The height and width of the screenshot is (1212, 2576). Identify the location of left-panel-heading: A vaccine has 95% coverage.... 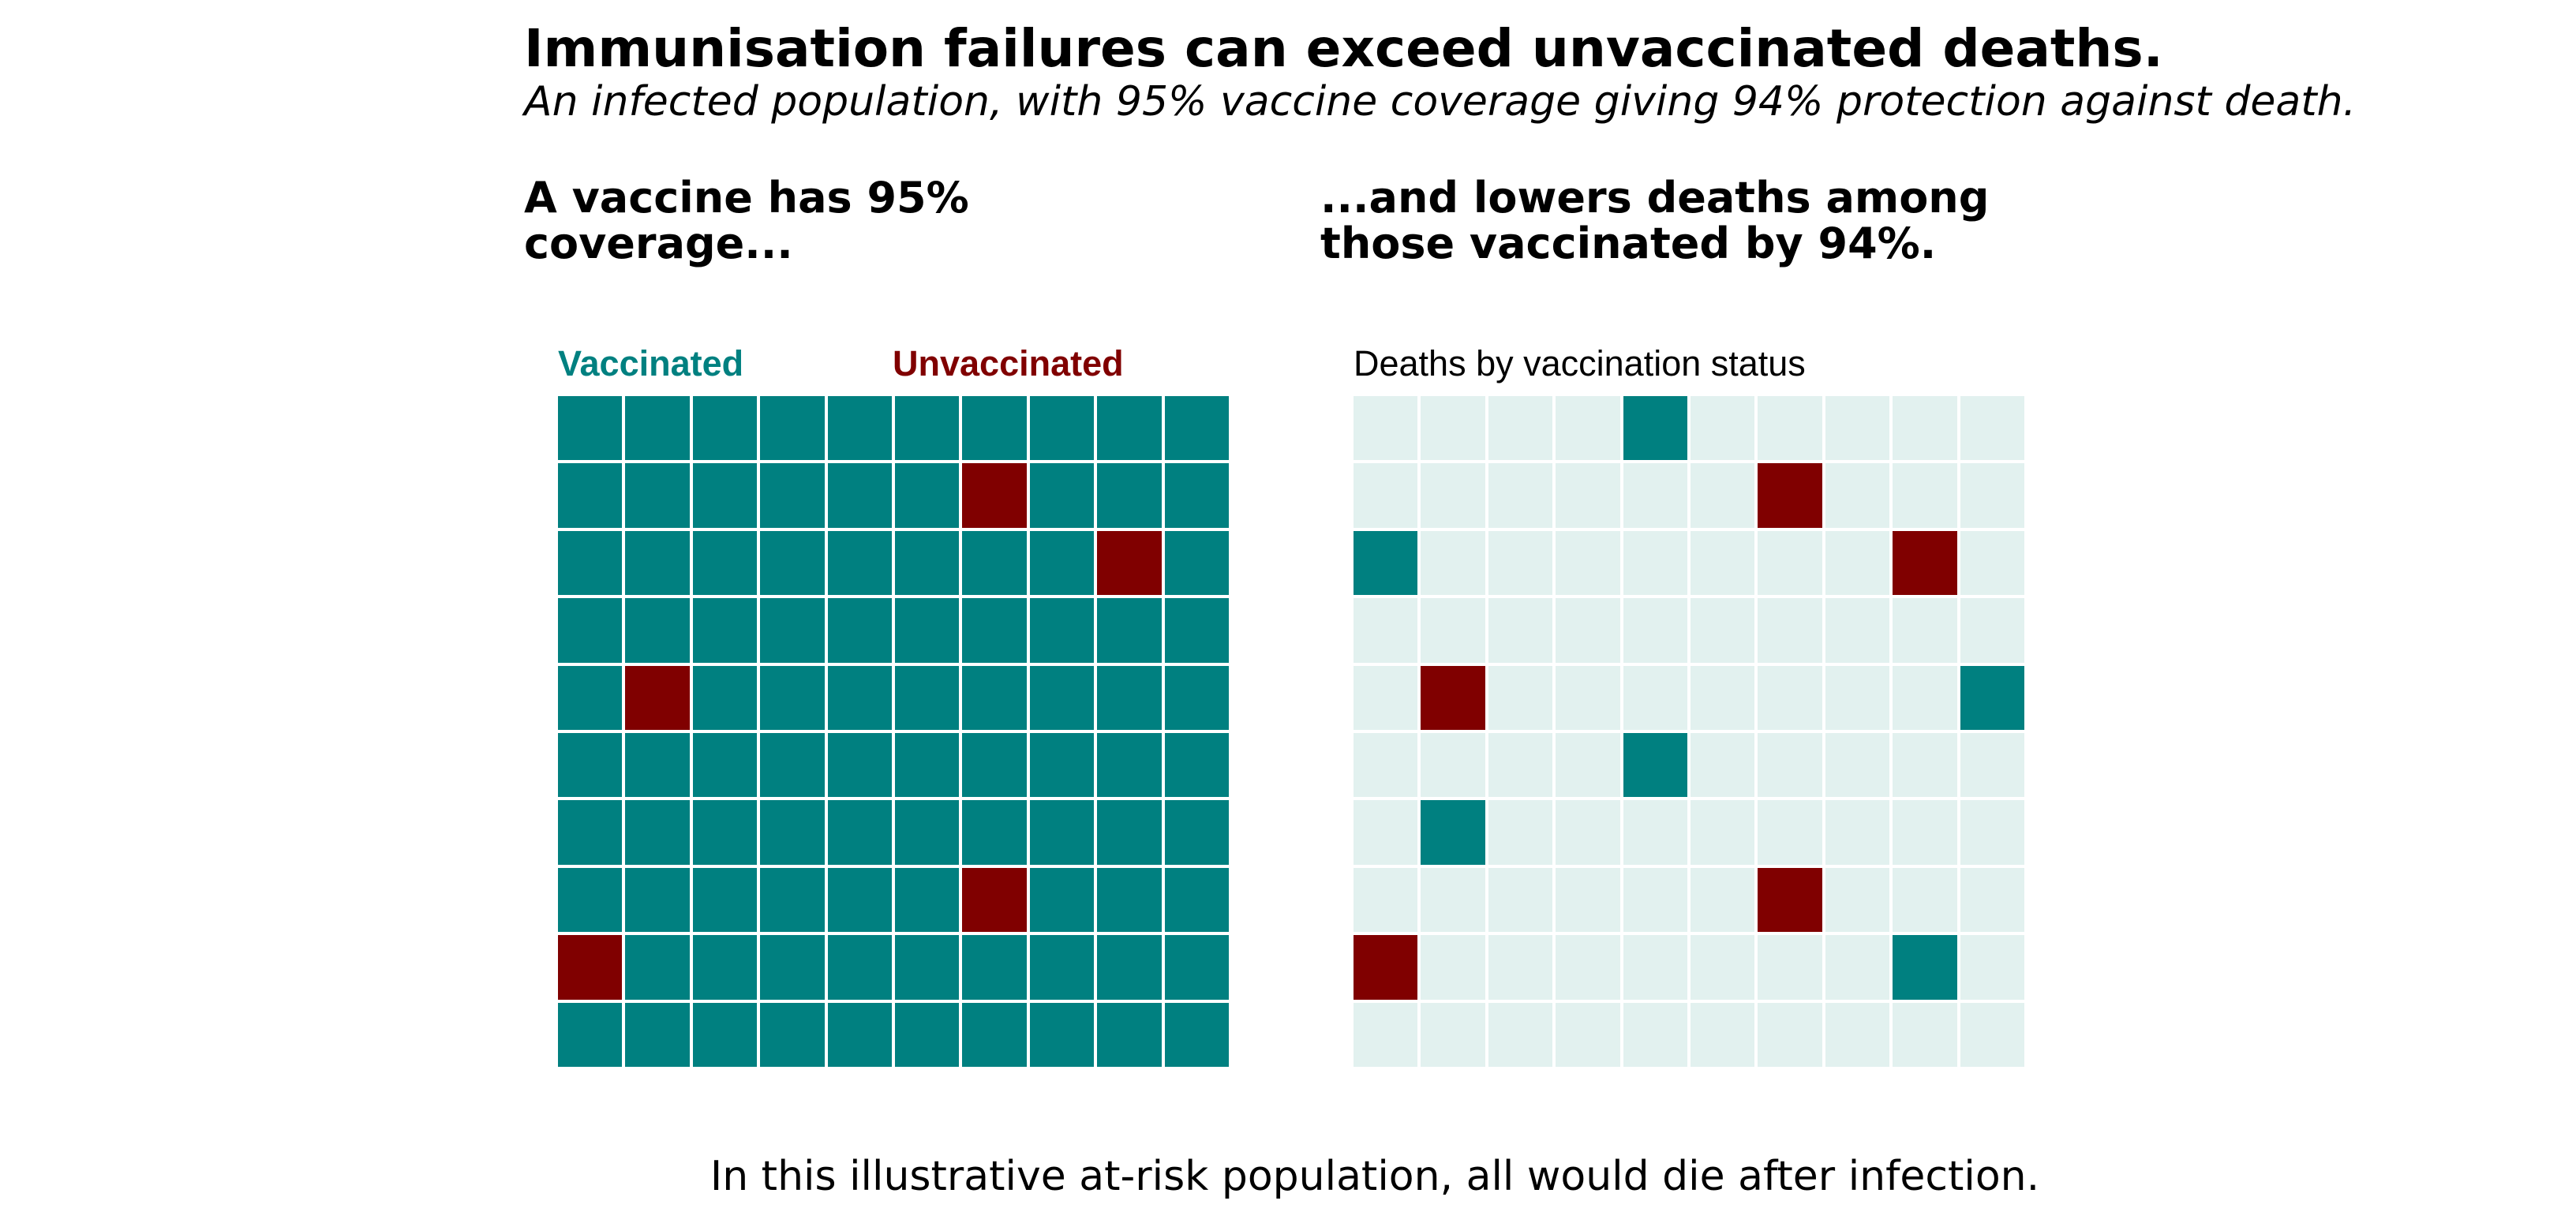
(746, 221).